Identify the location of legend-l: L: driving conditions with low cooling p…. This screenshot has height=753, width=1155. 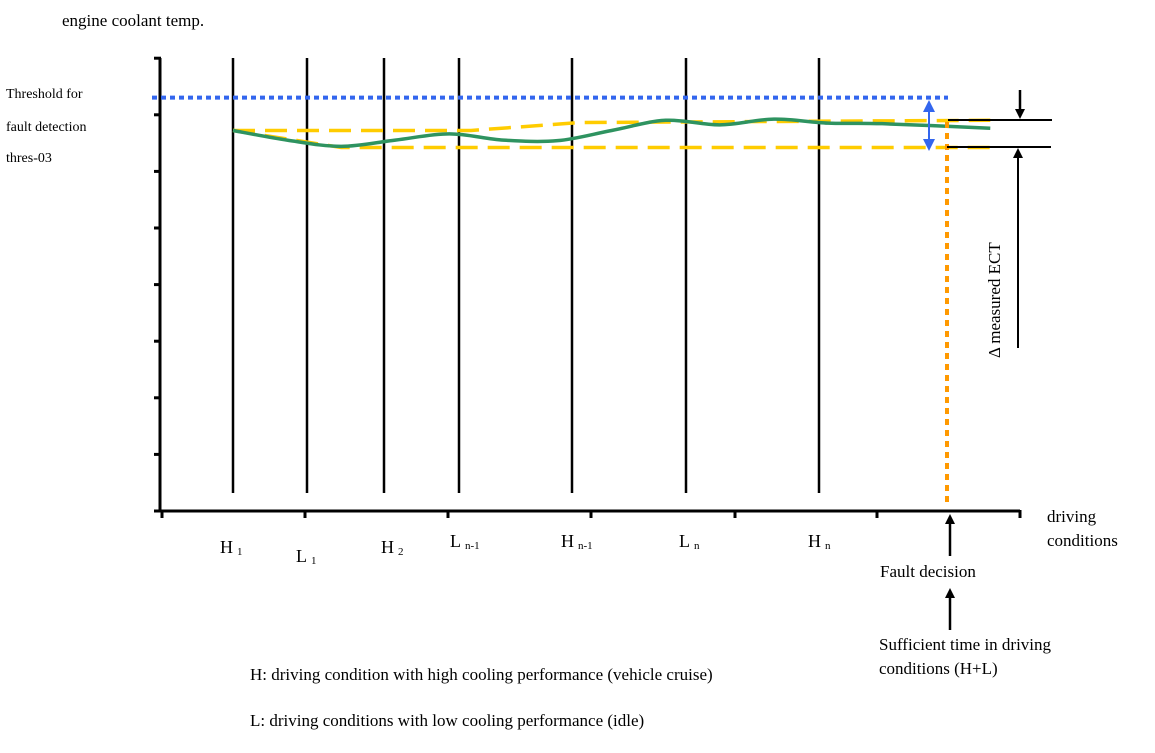
(447, 720).